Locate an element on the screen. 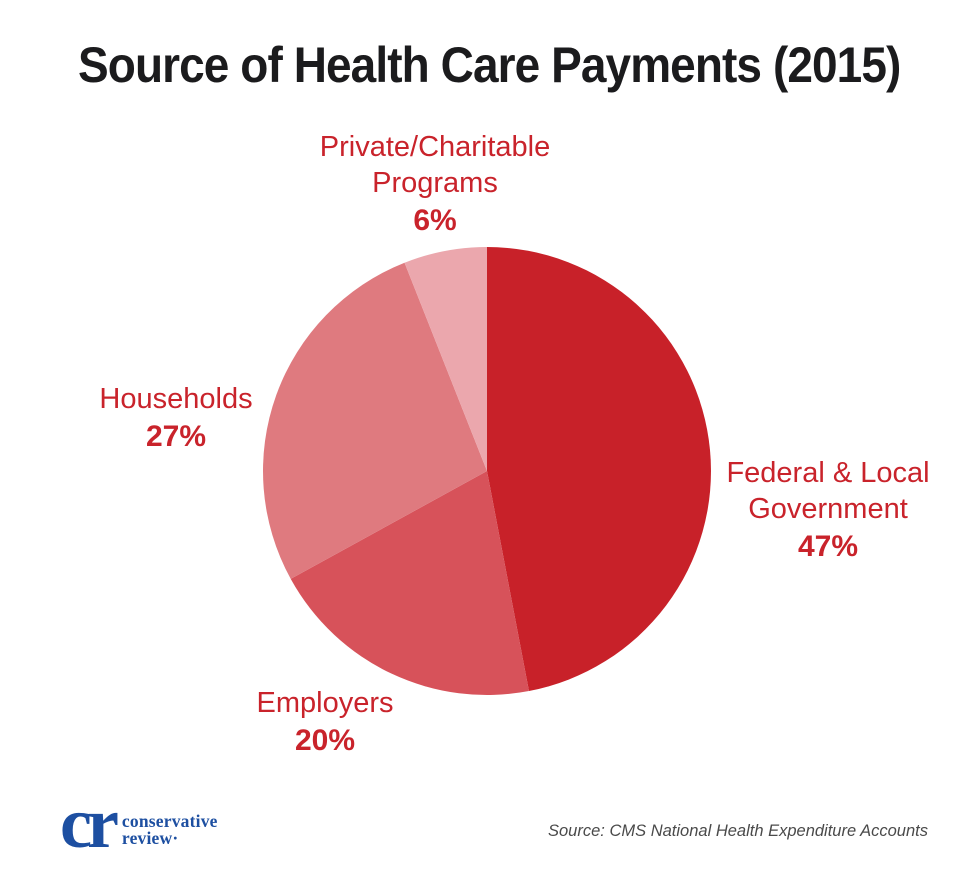  pie-slice-private-charitable-programs is located at coordinates (445, 359).